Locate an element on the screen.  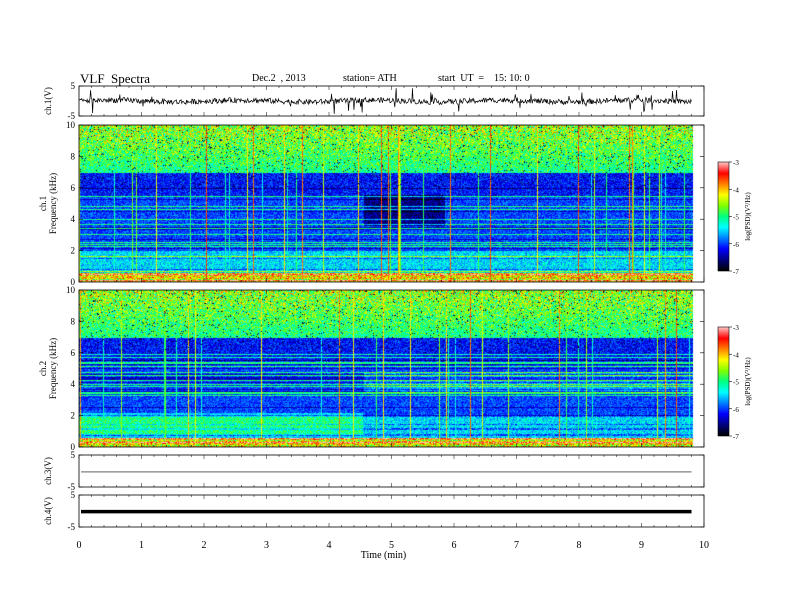
ch1-spectrogram-ylabel: Frequency (kHz) is located at coordinates (53, 203).